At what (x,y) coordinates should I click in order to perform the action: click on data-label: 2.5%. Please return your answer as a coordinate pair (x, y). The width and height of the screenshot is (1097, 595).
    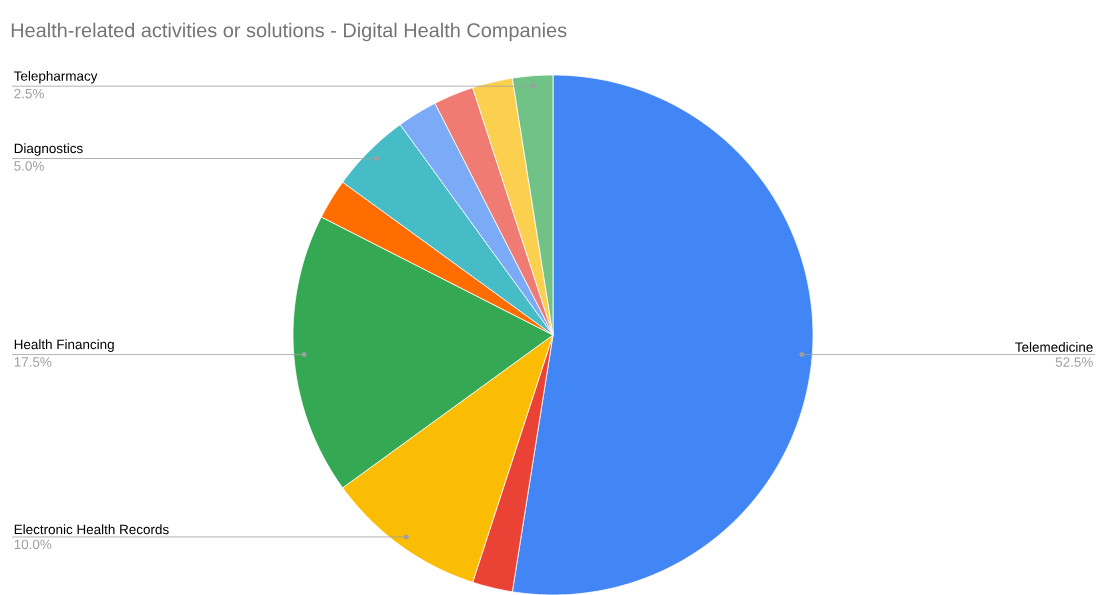
    Looking at the image, I should click on (29, 93).